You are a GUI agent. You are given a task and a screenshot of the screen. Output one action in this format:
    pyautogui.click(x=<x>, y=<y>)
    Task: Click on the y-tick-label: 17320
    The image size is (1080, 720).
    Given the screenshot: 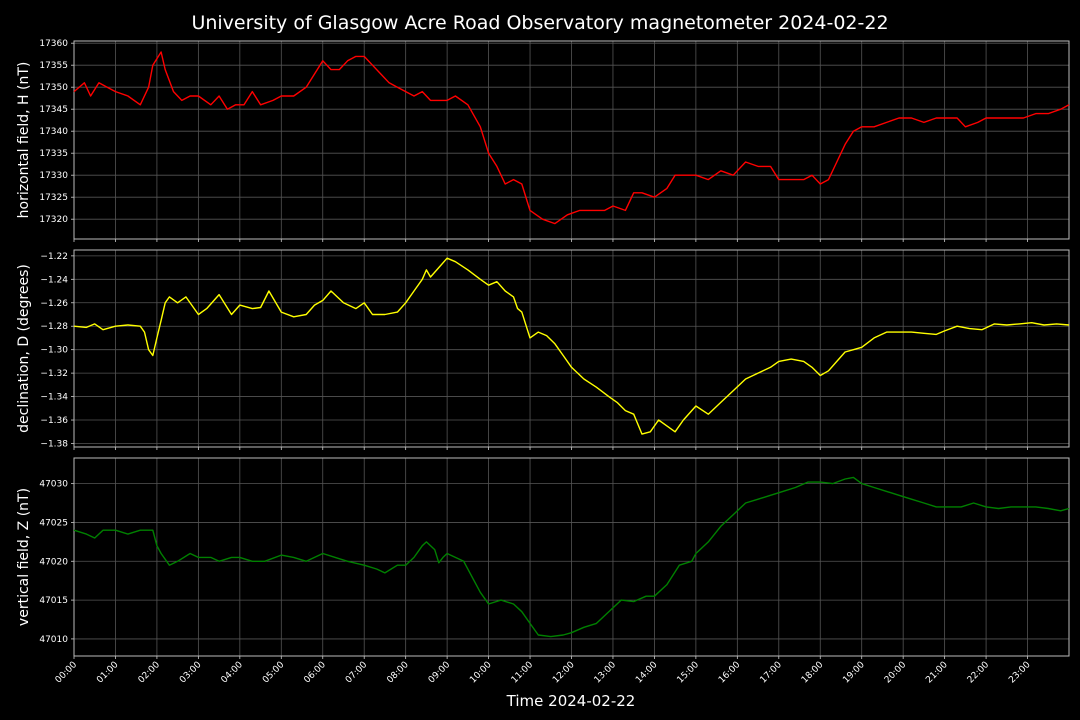 What is the action you would take?
    pyautogui.click(x=53, y=220)
    